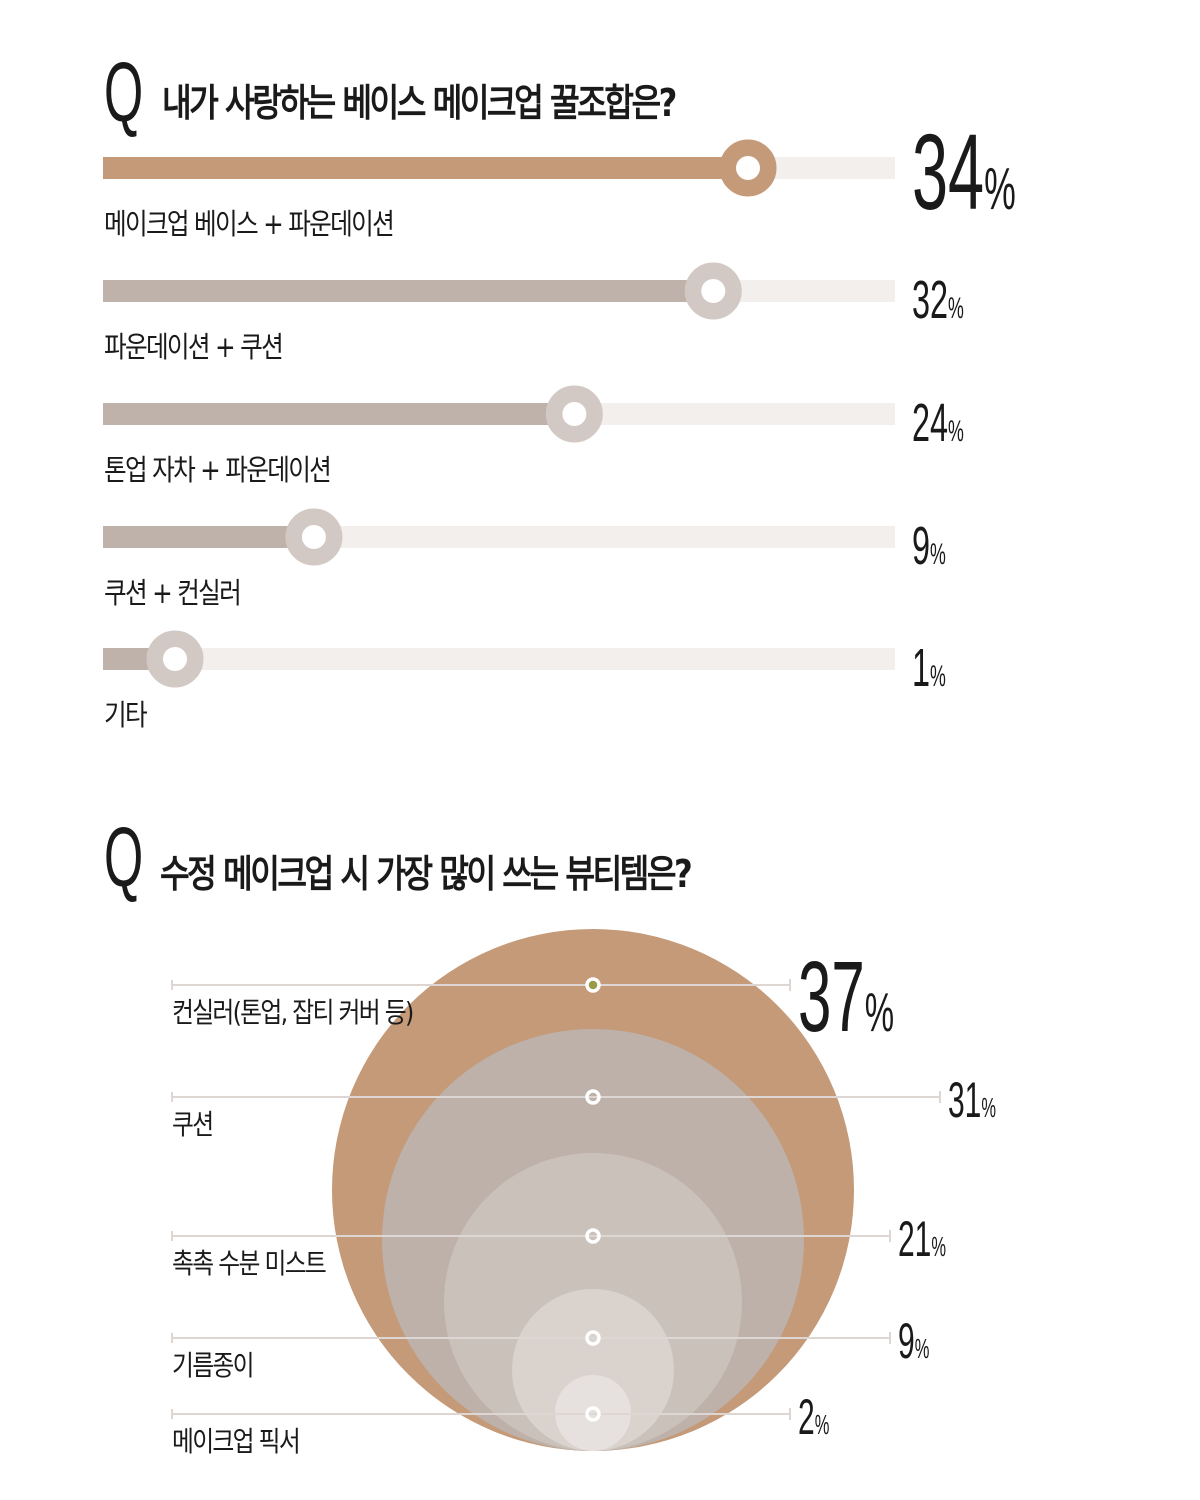 The width and height of the screenshot is (1200, 1500). Describe the element at coordinates (930, 300) in the screenshot. I see `value-number: 32` at that location.